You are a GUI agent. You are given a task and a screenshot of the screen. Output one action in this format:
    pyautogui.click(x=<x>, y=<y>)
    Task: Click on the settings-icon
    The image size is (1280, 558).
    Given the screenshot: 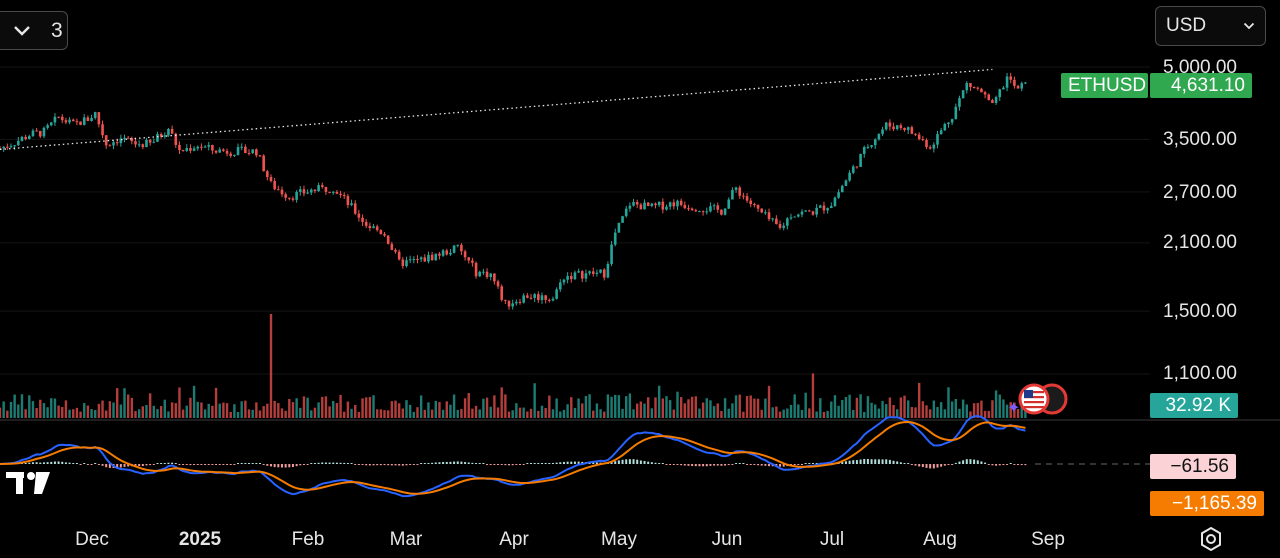 What is the action you would take?
    pyautogui.click(x=1211, y=539)
    